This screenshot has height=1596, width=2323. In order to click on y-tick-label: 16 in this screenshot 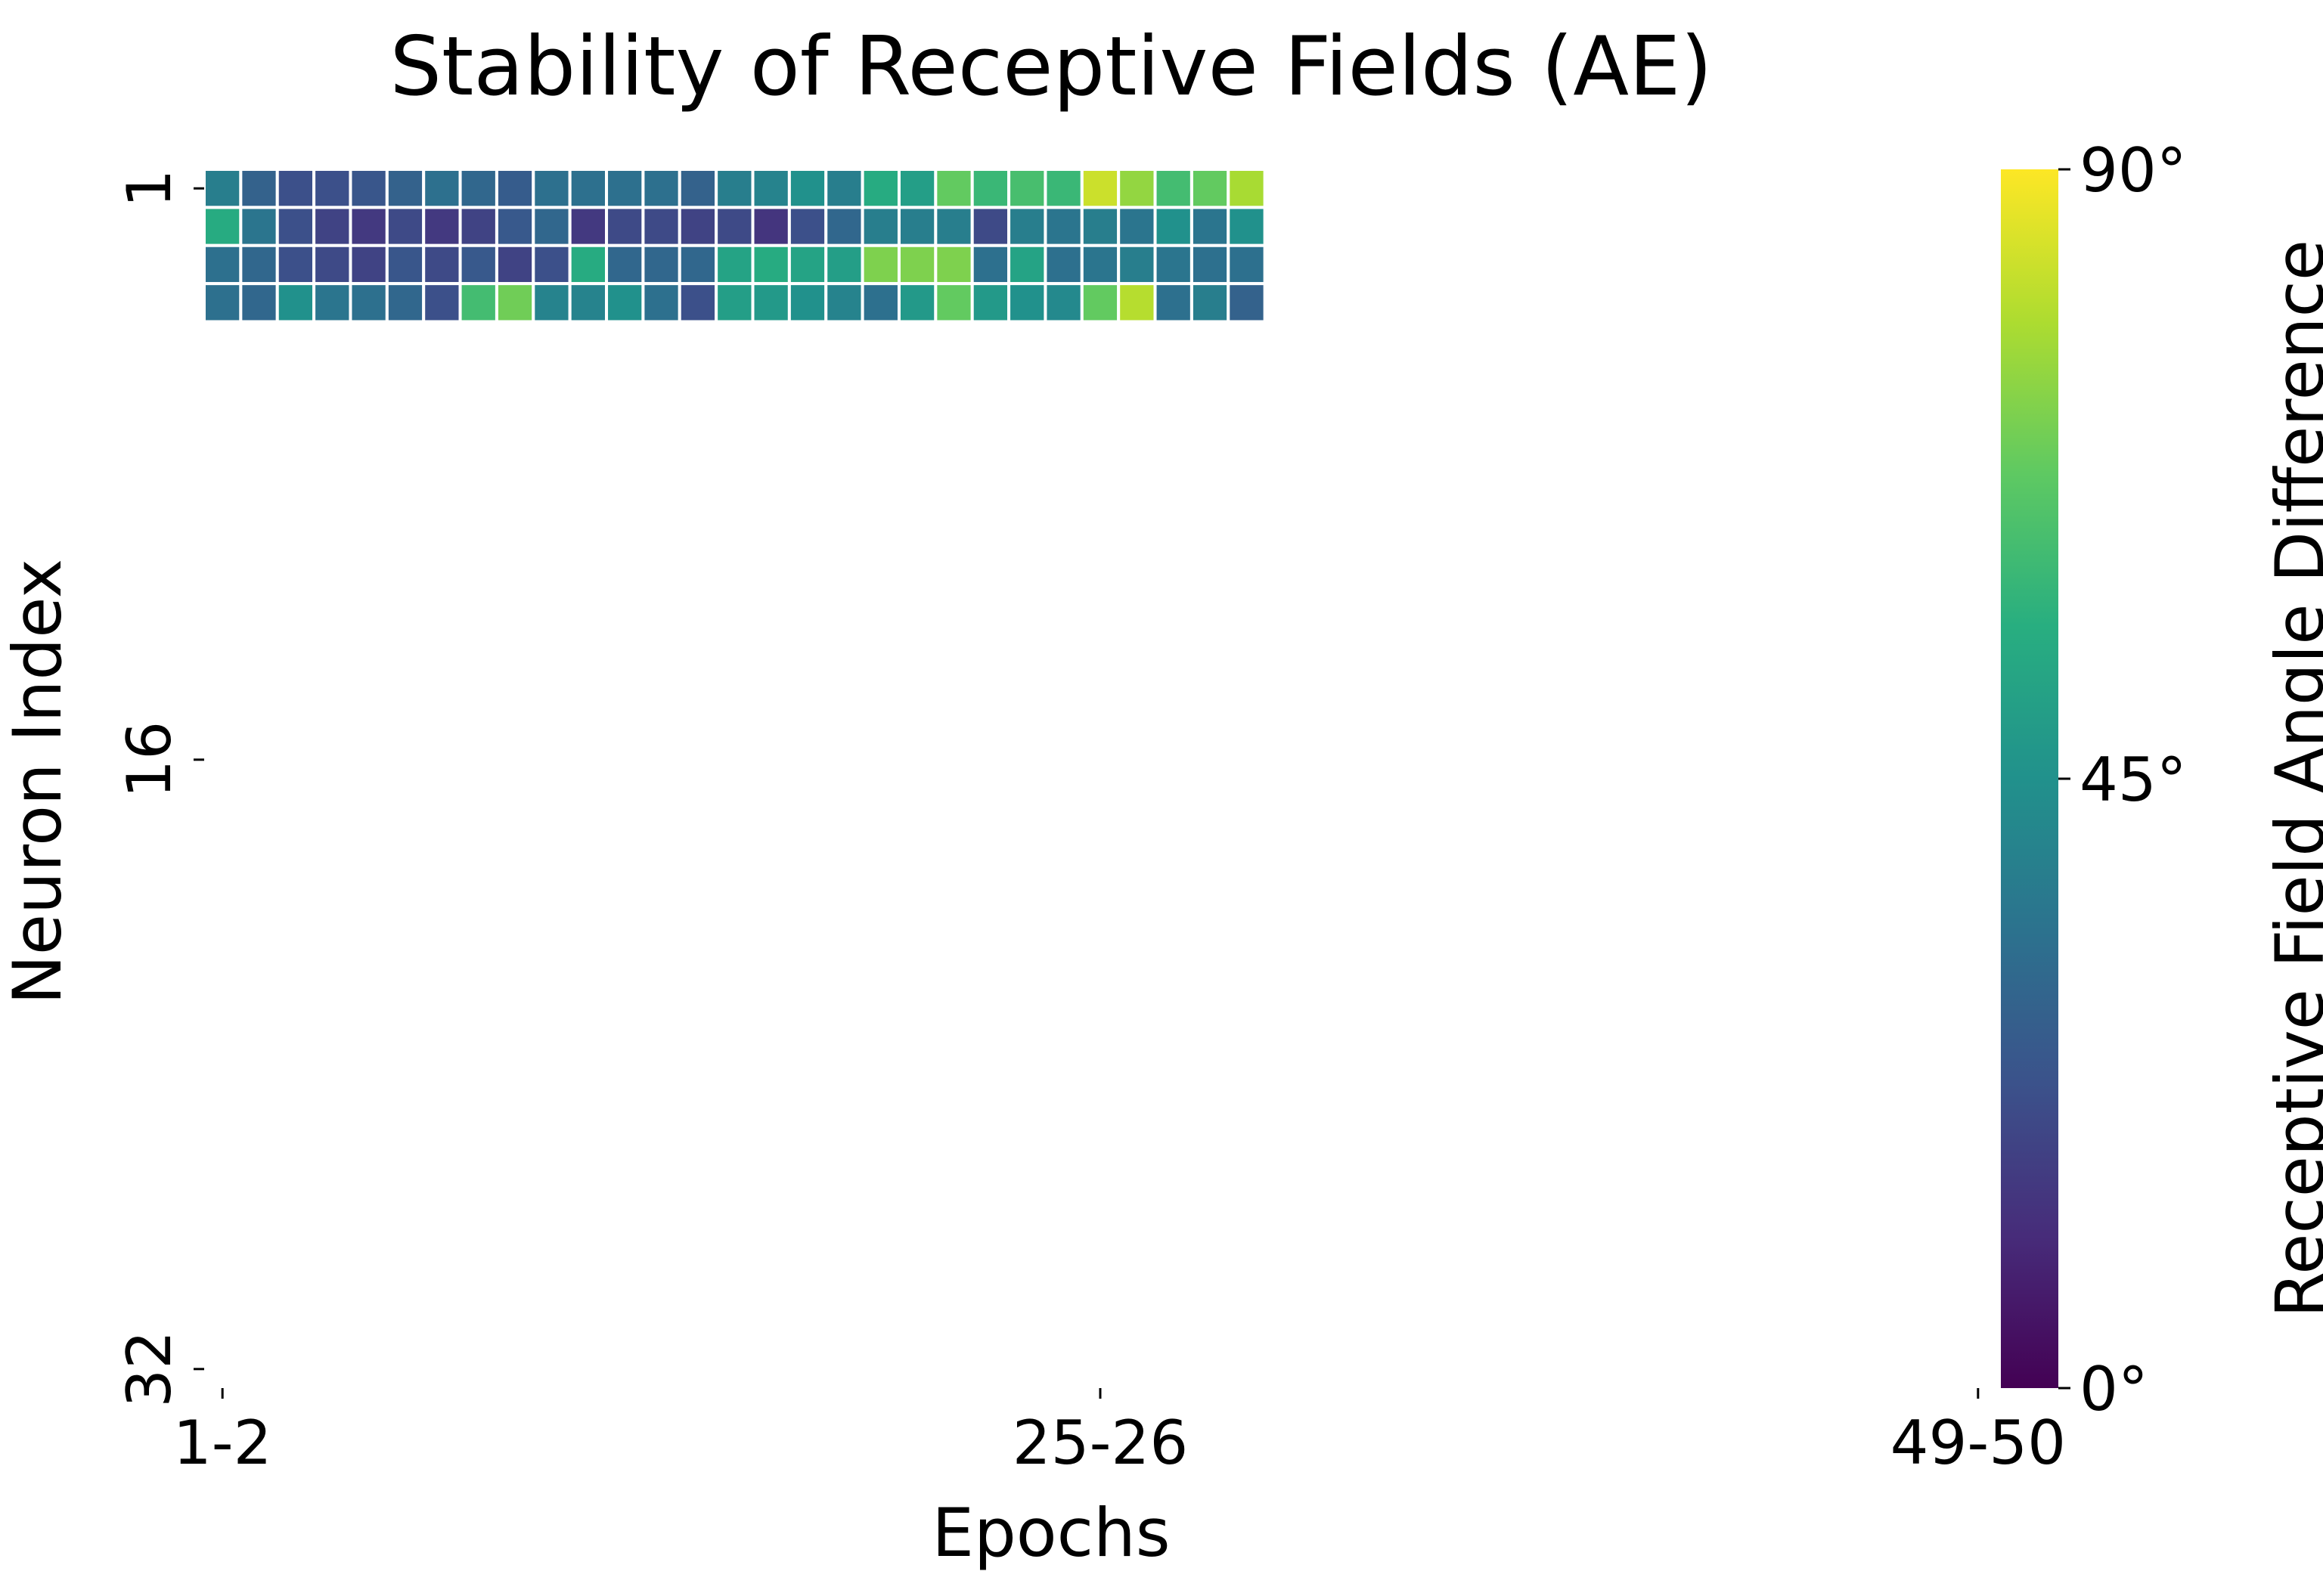, I will do `click(149, 759)`.